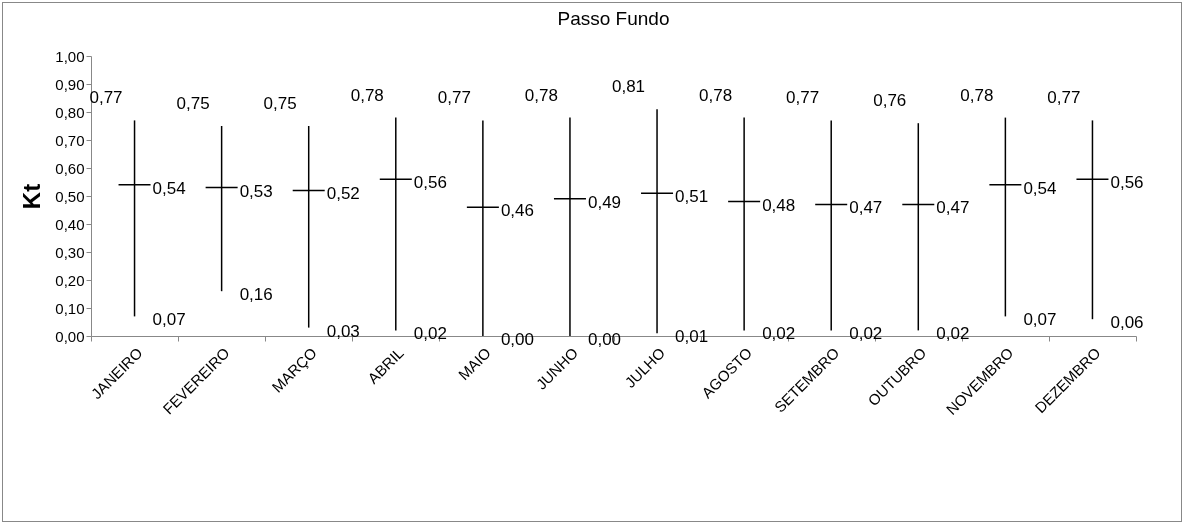 The width and height of the screenshot is (1186, 524). What do you see at coordinates (692, 337) in the screenshot?
I see `text: 0,01` at bounding box center [692, 337].